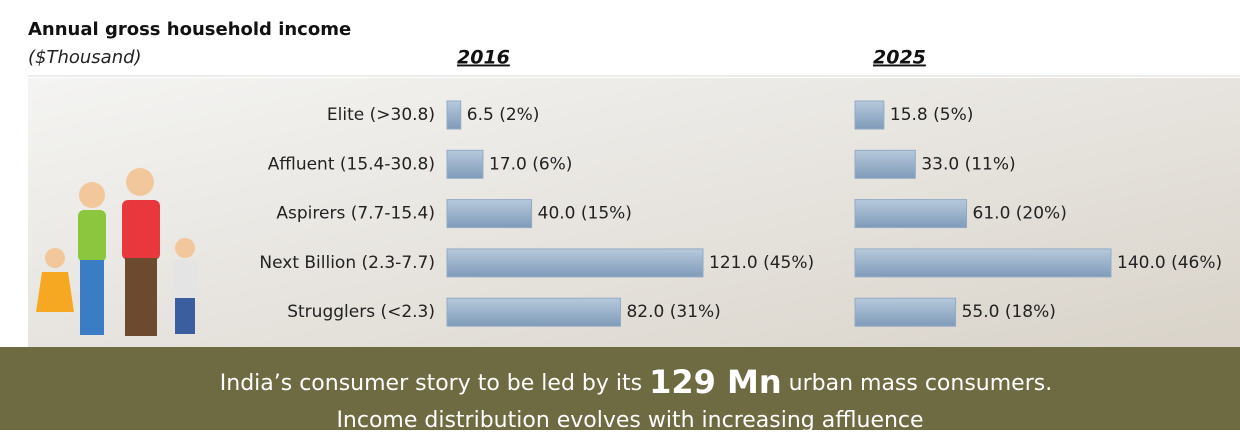 This screenshot has height=434, width=1240. Describe the element at coordinates (530, 164) in the screenshot. I see `value-label: 17.0 (6%)` at that location.